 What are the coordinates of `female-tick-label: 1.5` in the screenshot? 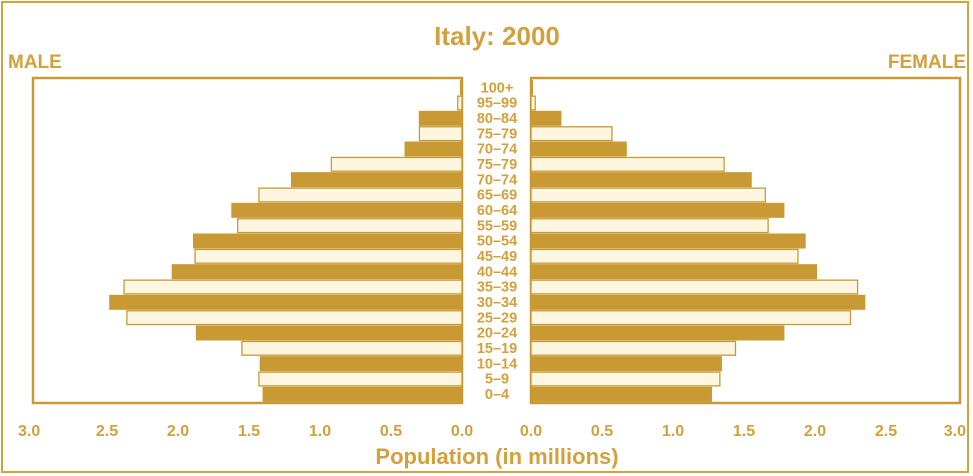 It's located at (744, 431).